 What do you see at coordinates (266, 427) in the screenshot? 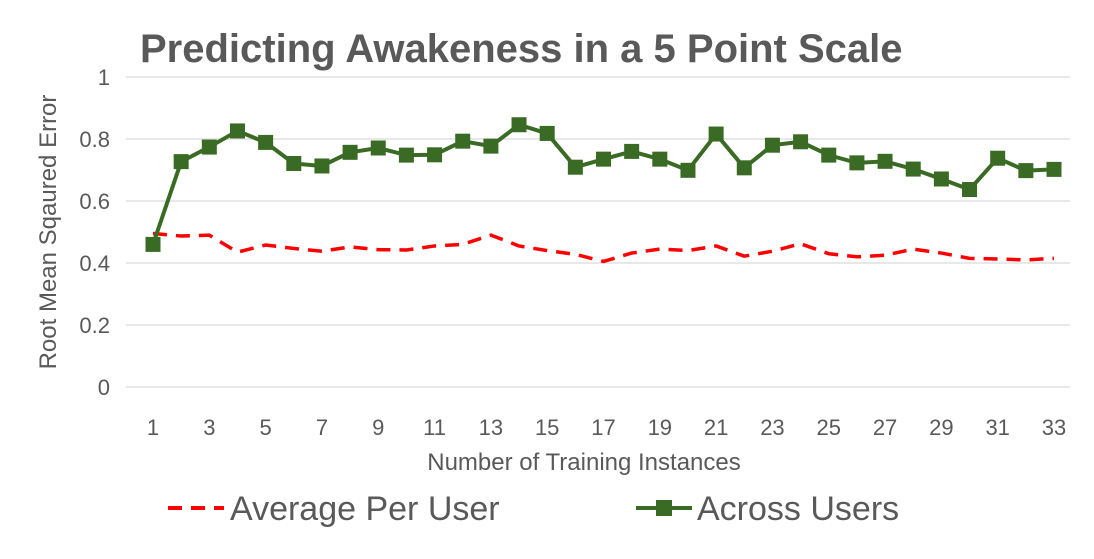
I see `x-tick-label: 5` at bounding box center [266, 427].